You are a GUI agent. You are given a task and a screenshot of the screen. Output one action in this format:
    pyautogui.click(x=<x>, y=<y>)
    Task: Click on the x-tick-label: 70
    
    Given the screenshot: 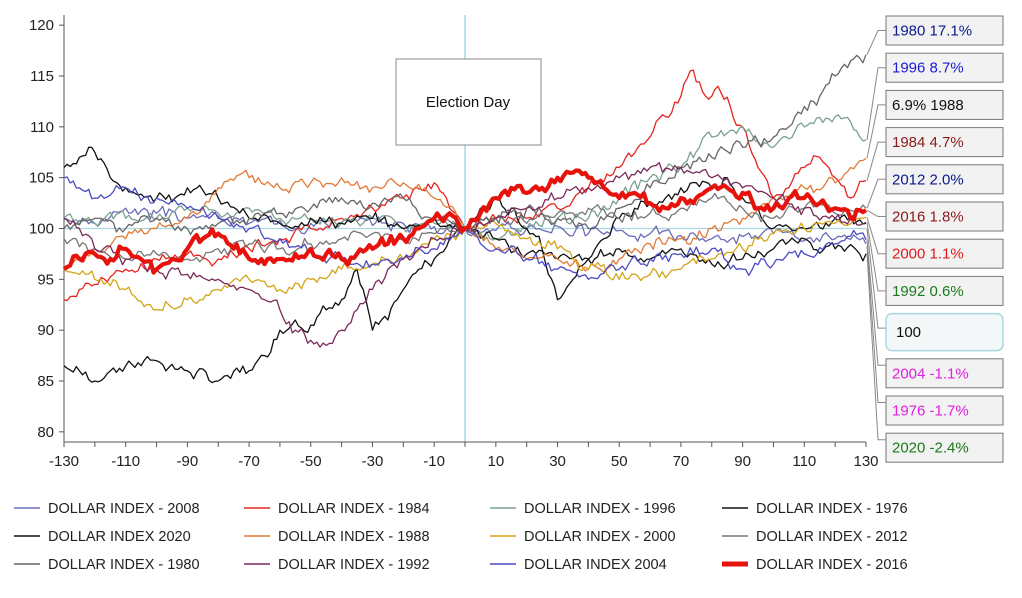 What is the action you would take?
    pyautogui.click(x=681, y=461)
    